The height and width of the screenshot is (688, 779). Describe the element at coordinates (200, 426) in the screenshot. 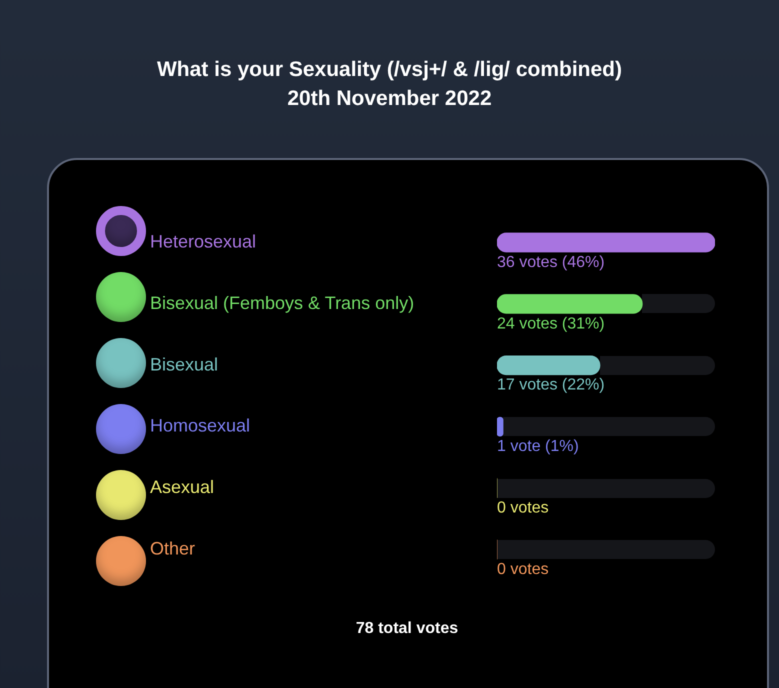

I see `y-tick-label: Homosexual` at that location.